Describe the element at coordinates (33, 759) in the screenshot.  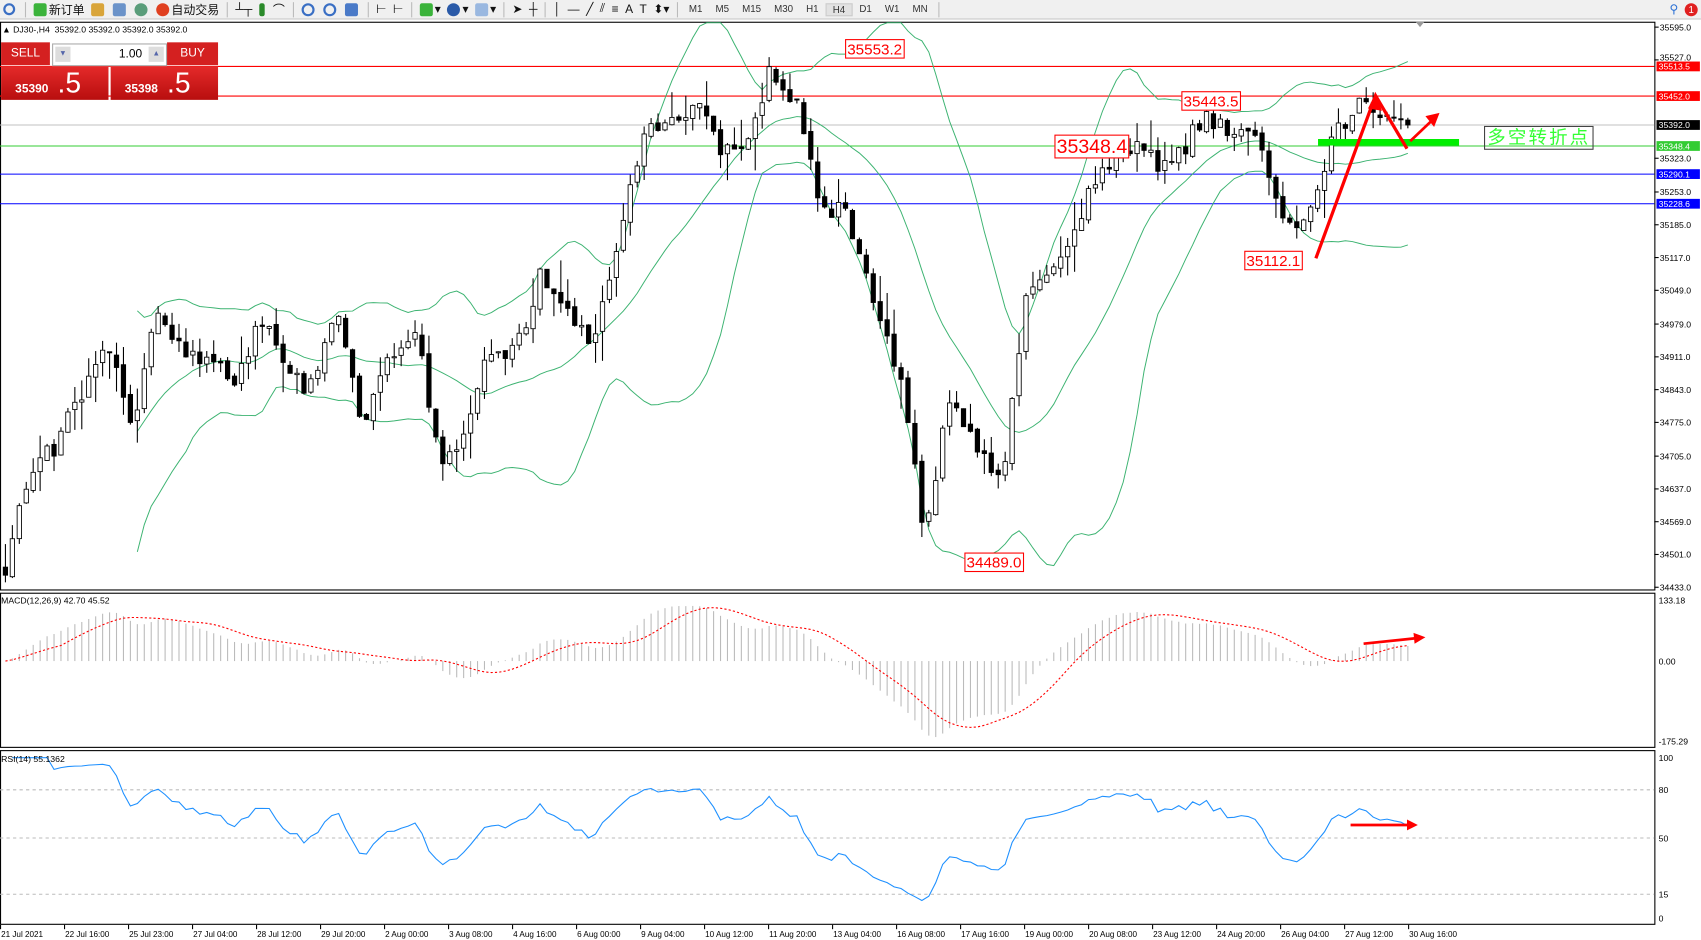
I see `rsi-label: RSI(14) 55.1362` at that location.